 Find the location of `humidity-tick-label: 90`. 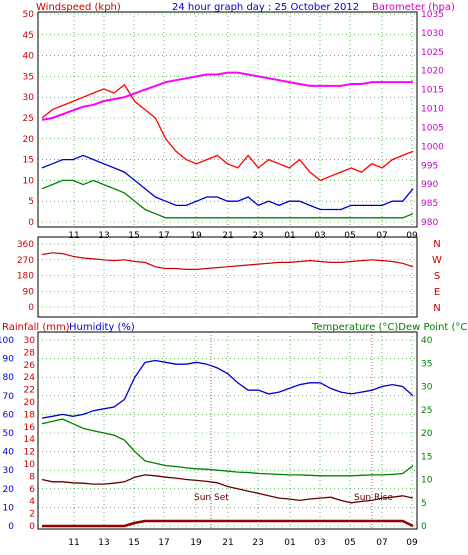

humidity-tick-label: 90 is located at coordinates (9, 360).